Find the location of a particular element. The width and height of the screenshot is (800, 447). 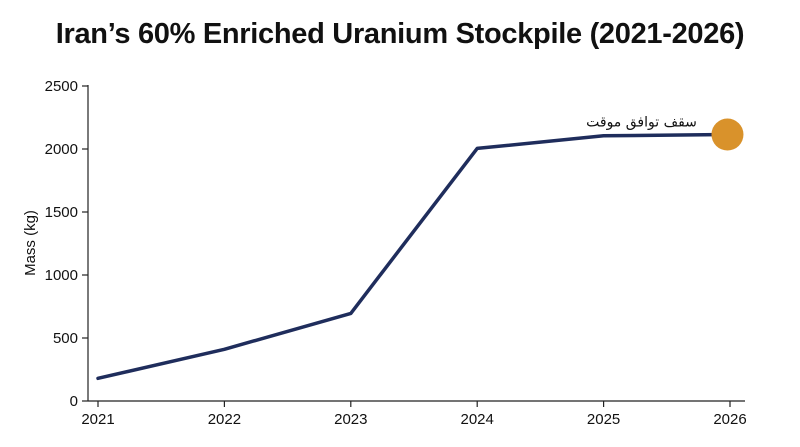

y-tick-label: 2500 is located at coordinates (61, 86).